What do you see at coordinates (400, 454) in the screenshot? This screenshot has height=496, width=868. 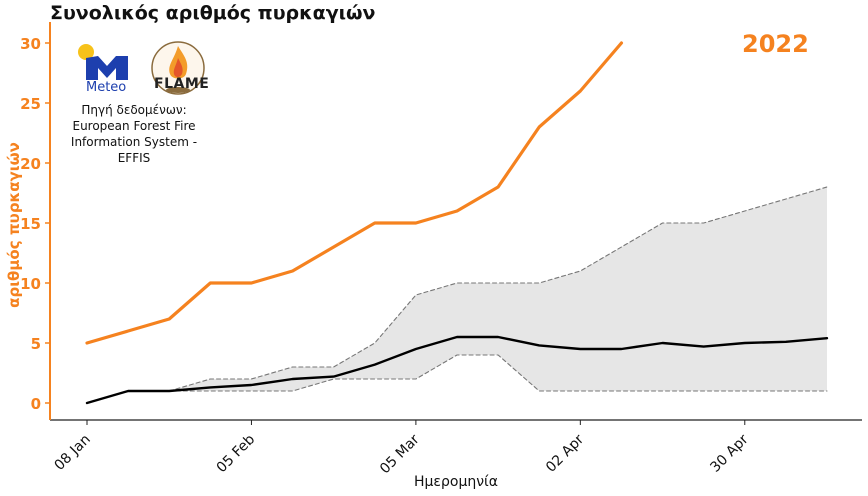 I see `x-tick-label: 05 Mar` at bounding box center [400, 454].